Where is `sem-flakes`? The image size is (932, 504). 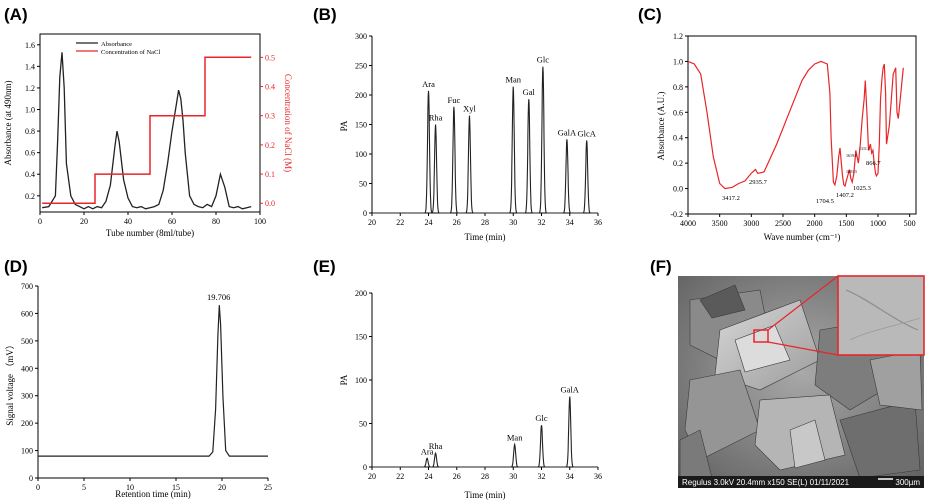 sem-flakes is located at coordinates (801, 381).